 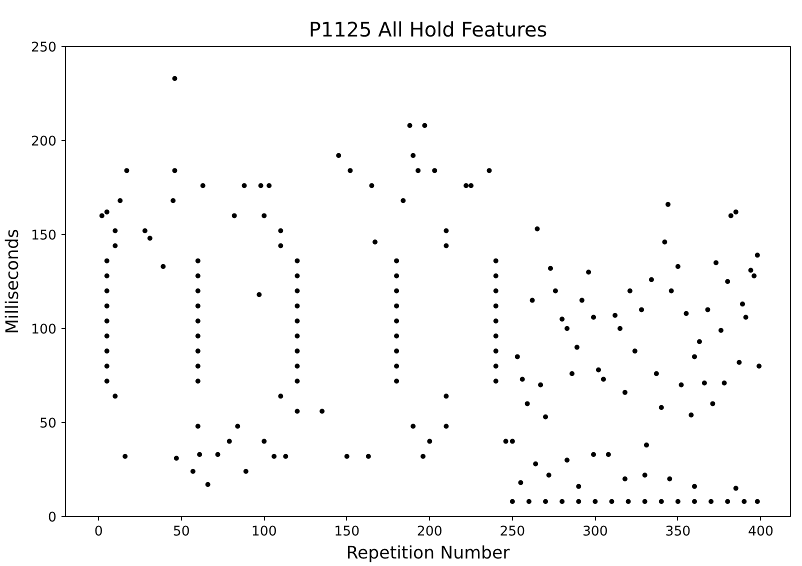 I want to click on y-tick-label: 50, so click(x=48, y=424).